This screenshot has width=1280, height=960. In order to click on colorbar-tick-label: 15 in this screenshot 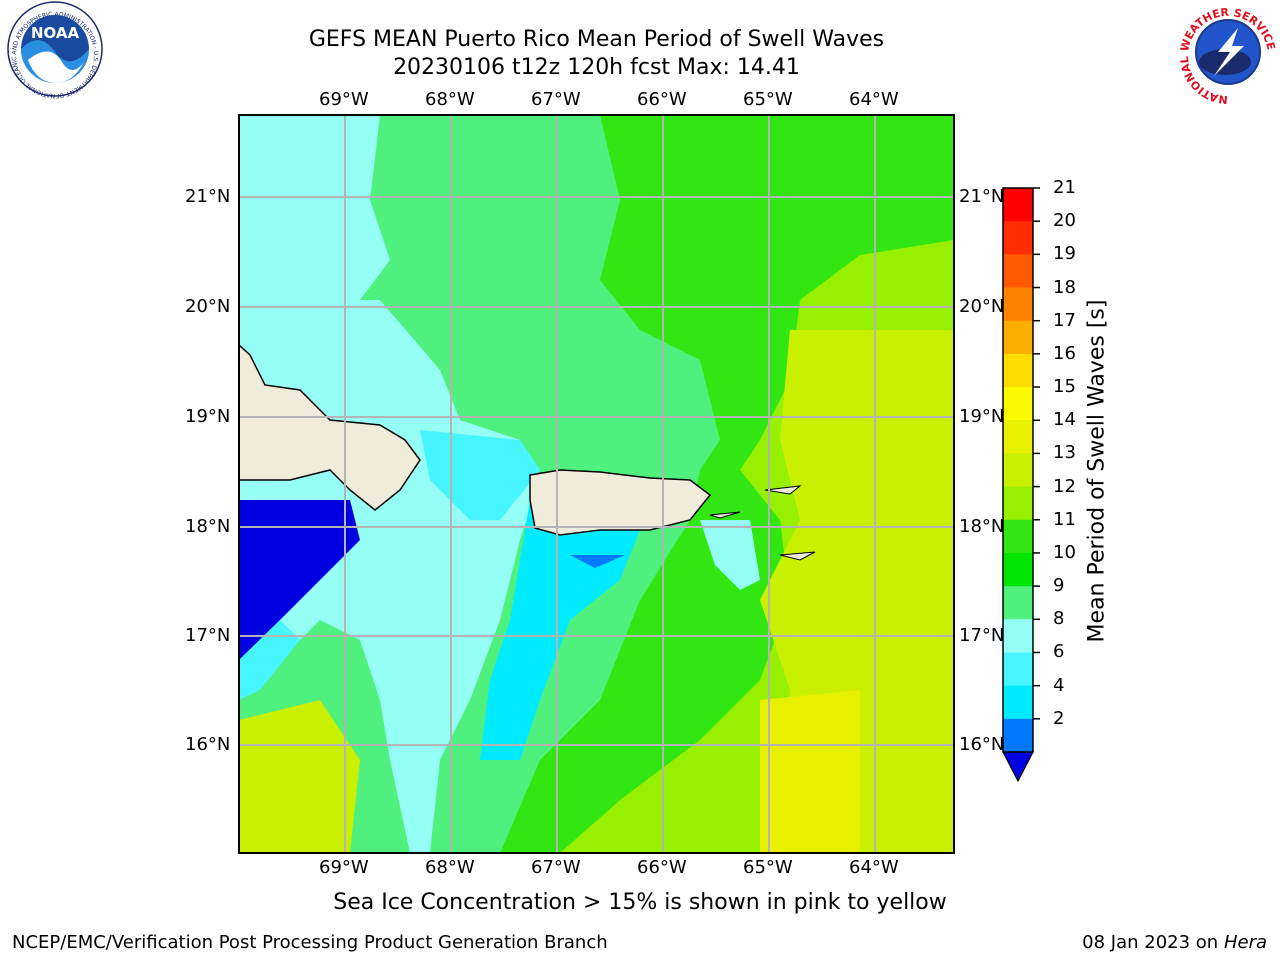, I will do `click(1064, 387)`.